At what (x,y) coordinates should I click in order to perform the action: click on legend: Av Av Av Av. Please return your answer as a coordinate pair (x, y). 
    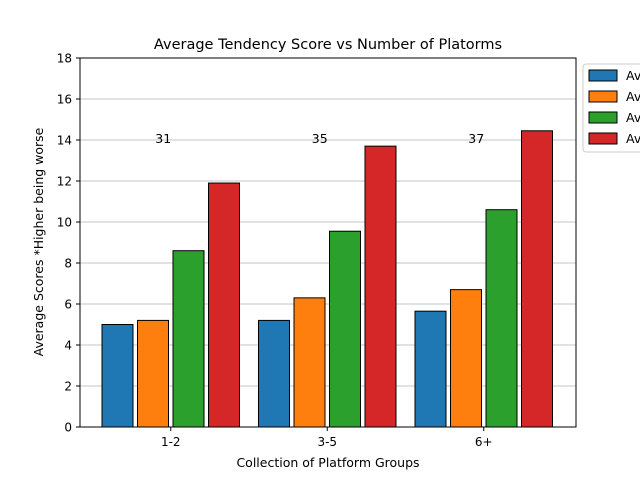
    Looking at the image, I should click on (611, 108).